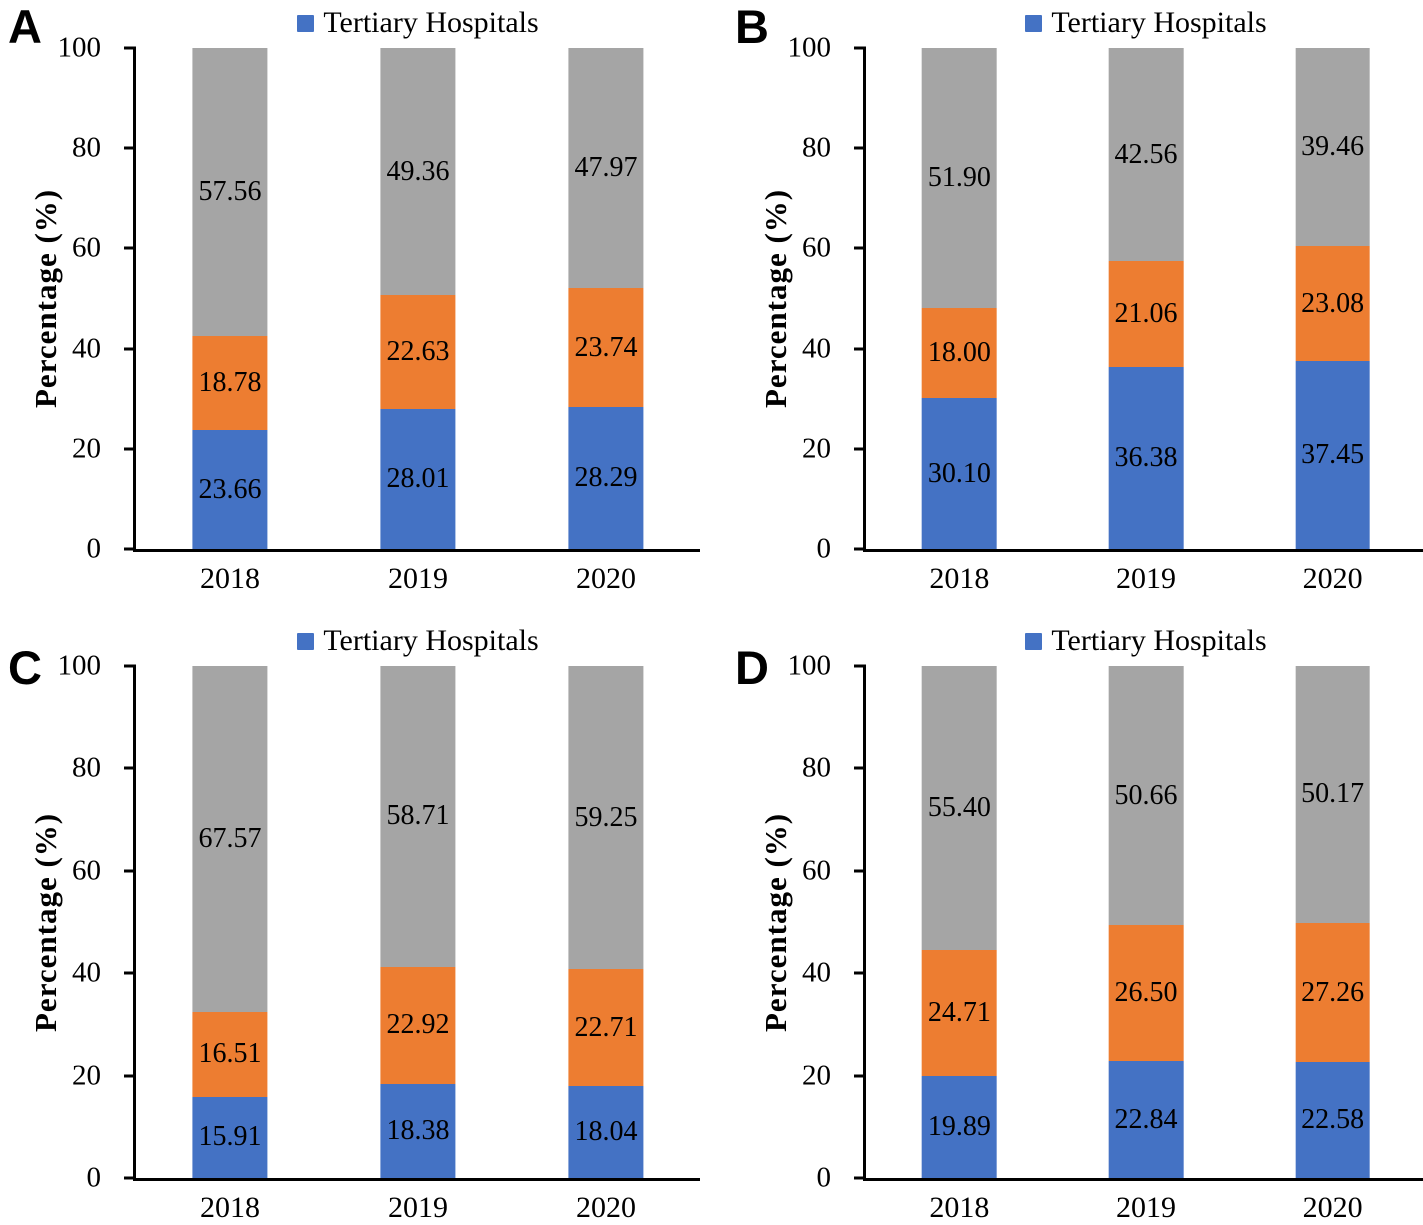 The width and height of the screenshot is (1423, 1225). What do you see at coordinates (1146, 314) in the screenshot?
I see `bar-segment-orange: 21.06` at bounding box center [1146, 314].